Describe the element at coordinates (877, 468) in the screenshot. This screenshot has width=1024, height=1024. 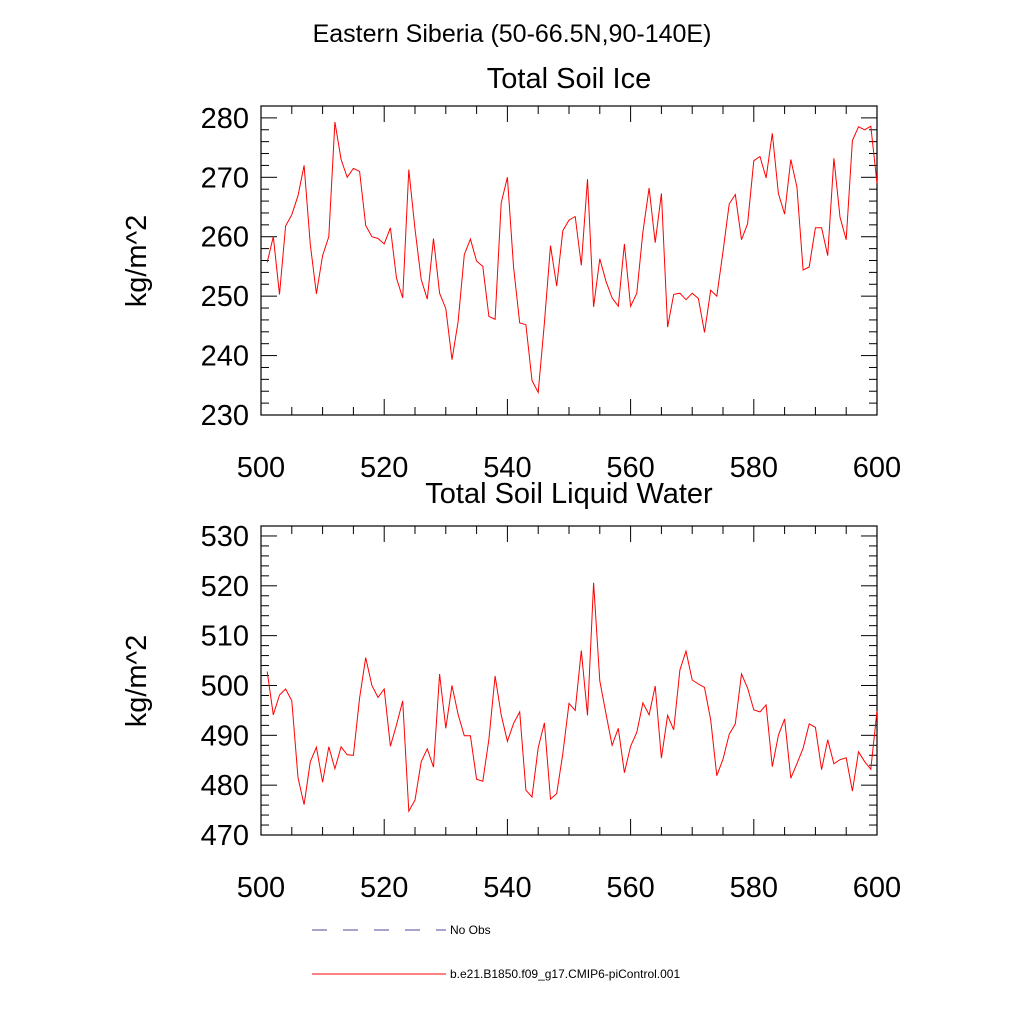
I see `x-tick-label-soil-ice: 600` at that location.